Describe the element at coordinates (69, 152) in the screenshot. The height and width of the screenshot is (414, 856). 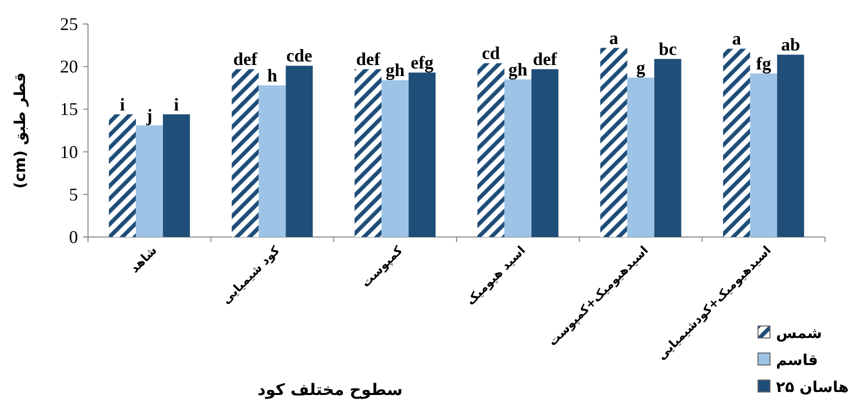
I see `y-tick-label: 10` at that location.